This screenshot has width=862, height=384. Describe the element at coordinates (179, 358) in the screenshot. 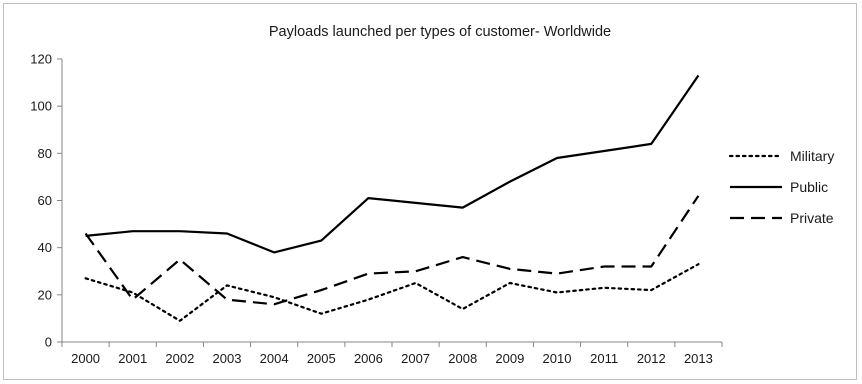

I see `x-tick-label: 2002` at that location.